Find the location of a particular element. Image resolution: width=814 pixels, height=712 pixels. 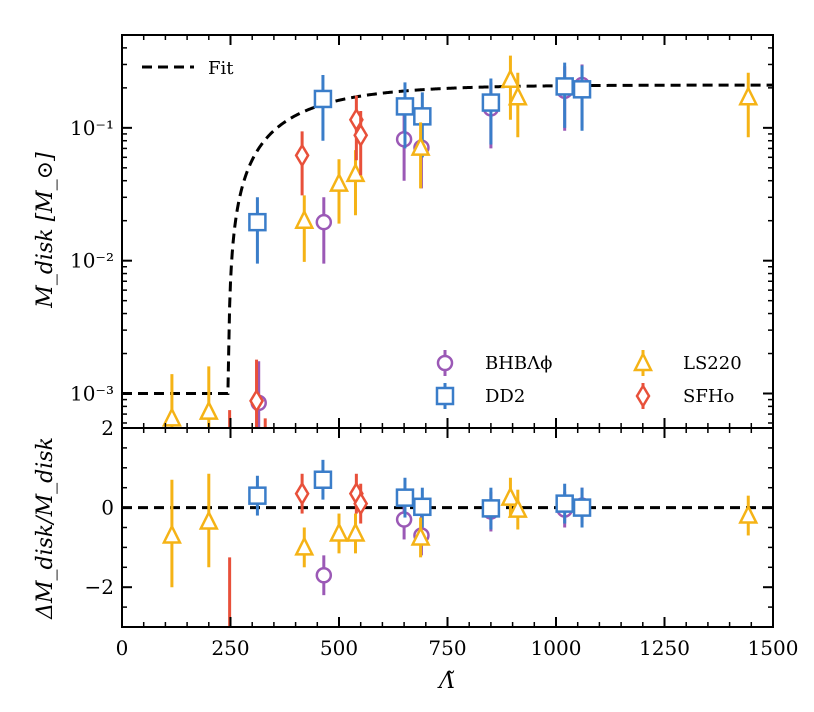

legend-label: BHBΛϕ is located at coordinates (518, 363).